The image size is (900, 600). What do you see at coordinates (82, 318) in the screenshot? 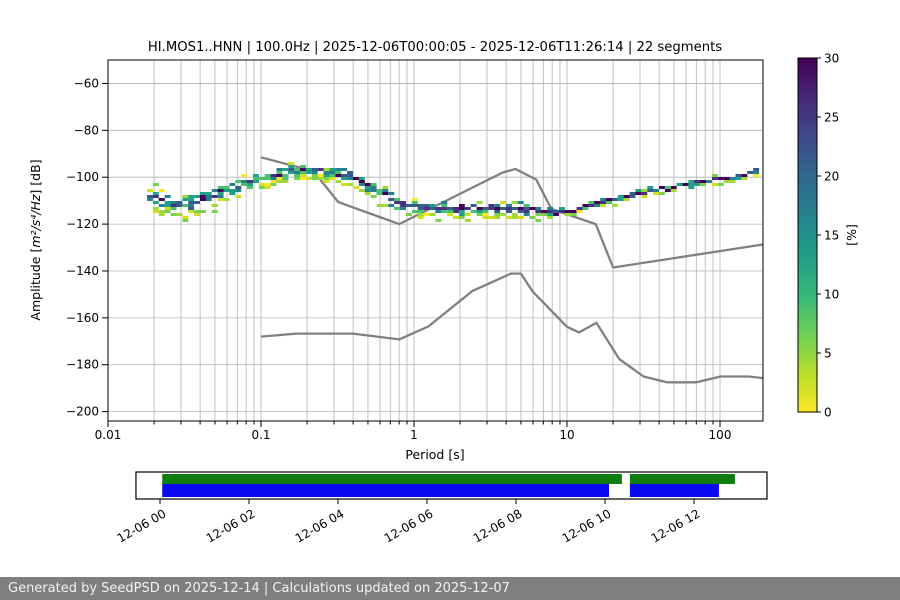
I see `y-tick-label: −160` at bounding box center [82, 318].